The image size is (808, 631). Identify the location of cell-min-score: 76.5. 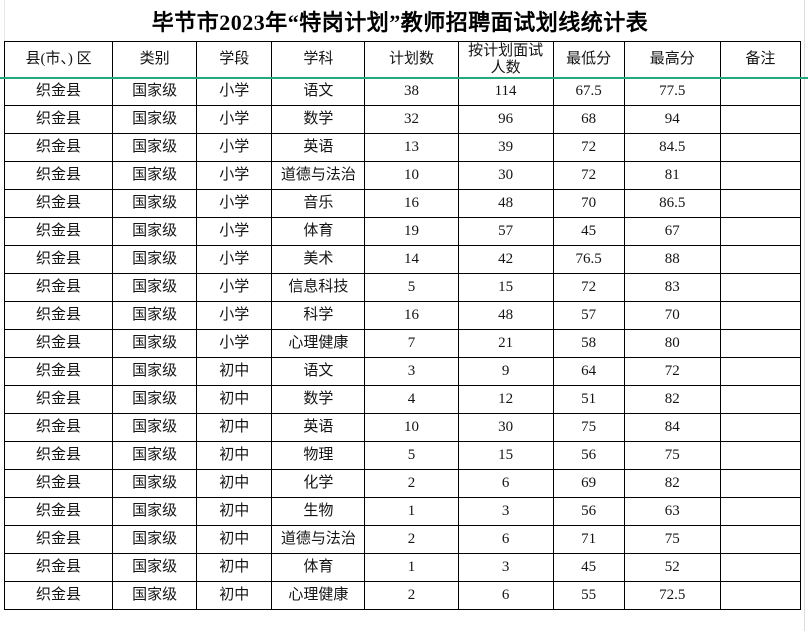
(588, 259).